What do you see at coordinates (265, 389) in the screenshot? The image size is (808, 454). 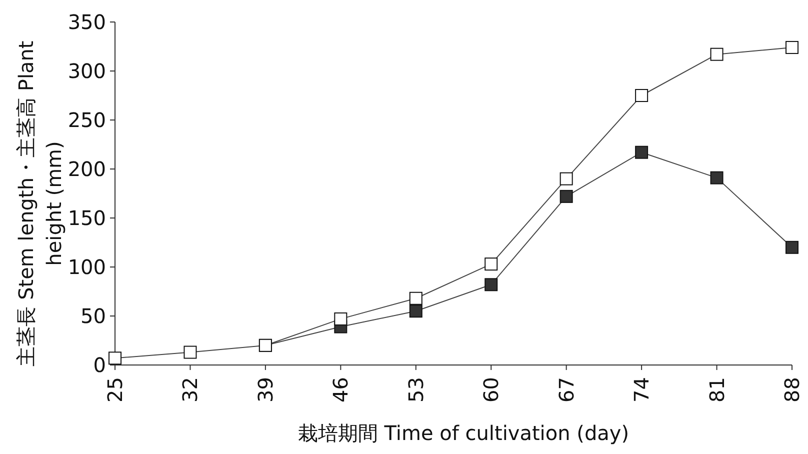 I see `x-tick-label: 39` at bounding box center [265, 389].